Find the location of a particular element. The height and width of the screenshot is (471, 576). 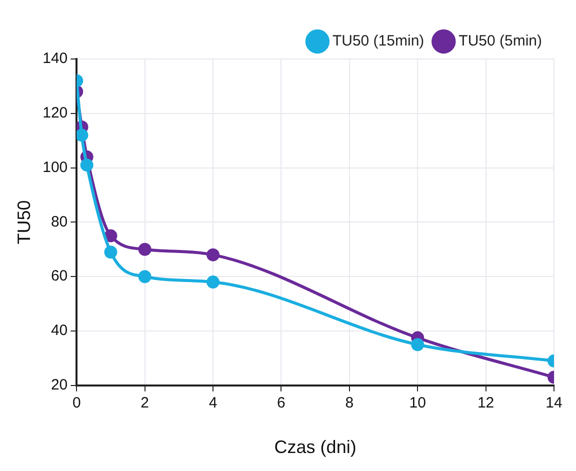

legend-label: TU50 (15min) is located at coordinates (378, 41).